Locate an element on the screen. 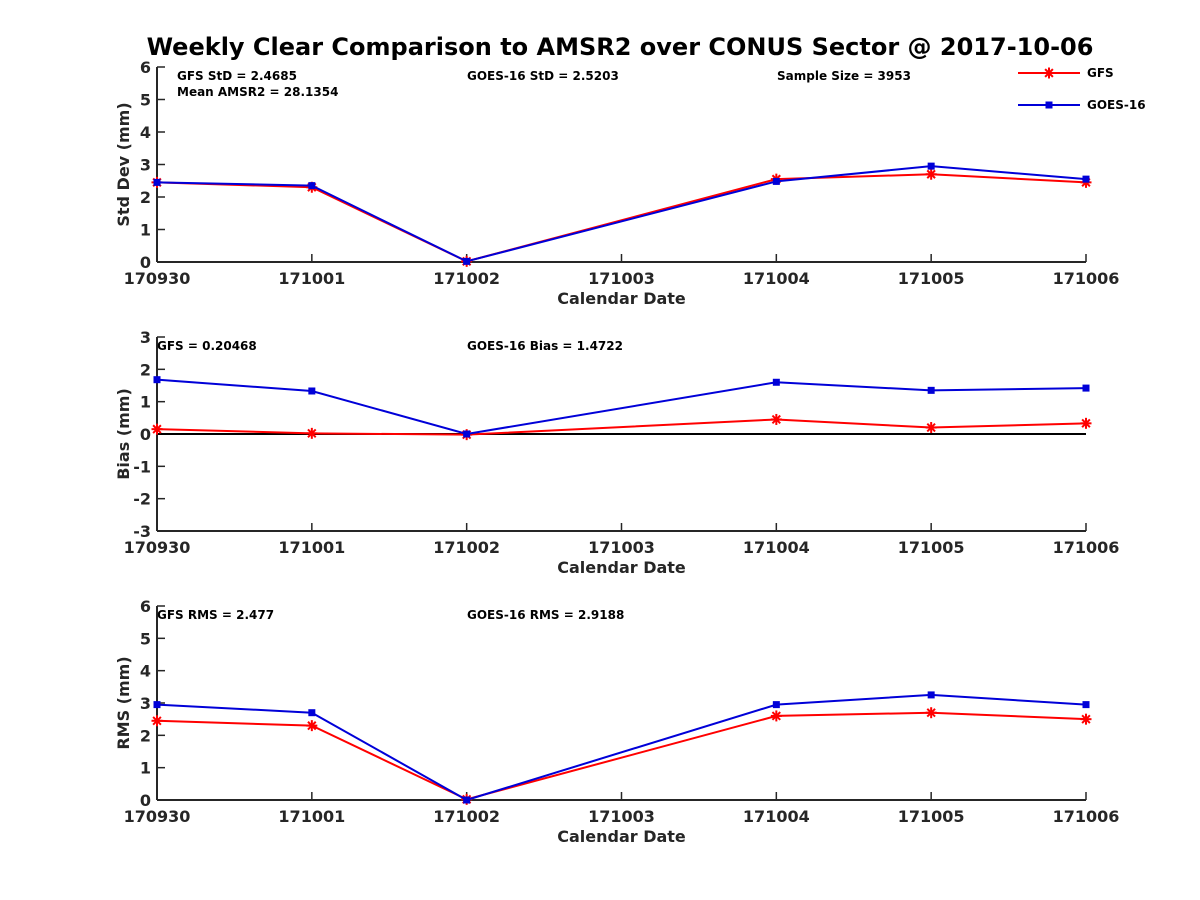 The width and height of the screenshot is (1200, 900). y-tick-label: -2 is located at coordinates (142, 499).